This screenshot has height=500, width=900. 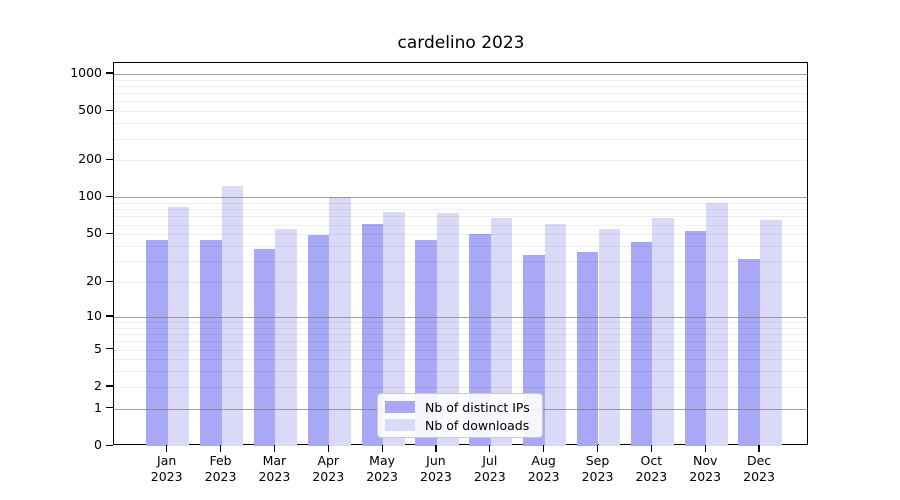 What do you see at coordinates (490, 448) in the screenshot?
I see `x-tick-jul` at bounding box center [490, 448].